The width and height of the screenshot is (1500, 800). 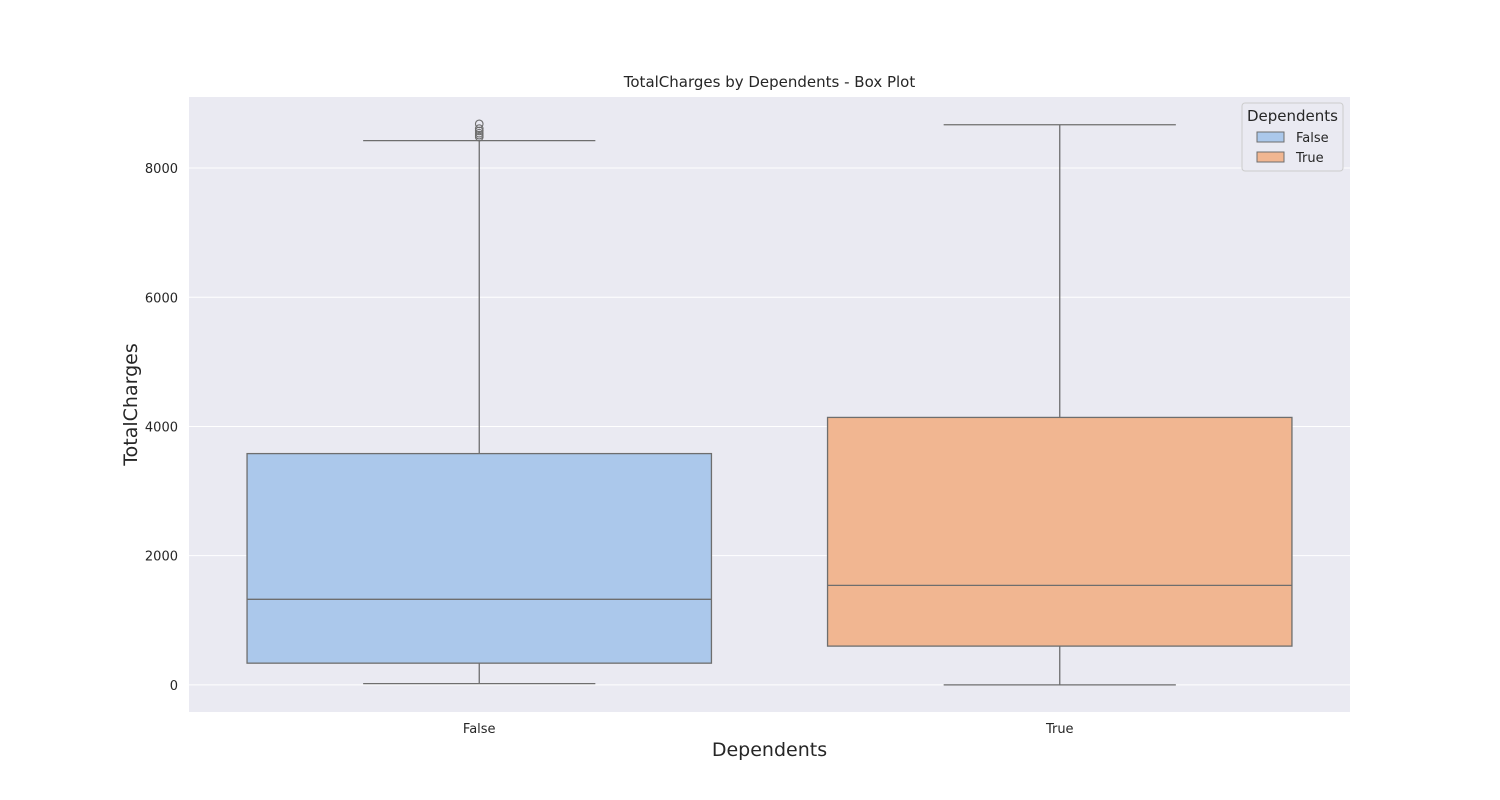 What do you see at coordinates (1292, 137) in the screenshot?
I see `legend: Dependents False True` at bounding box center [1292, 137].